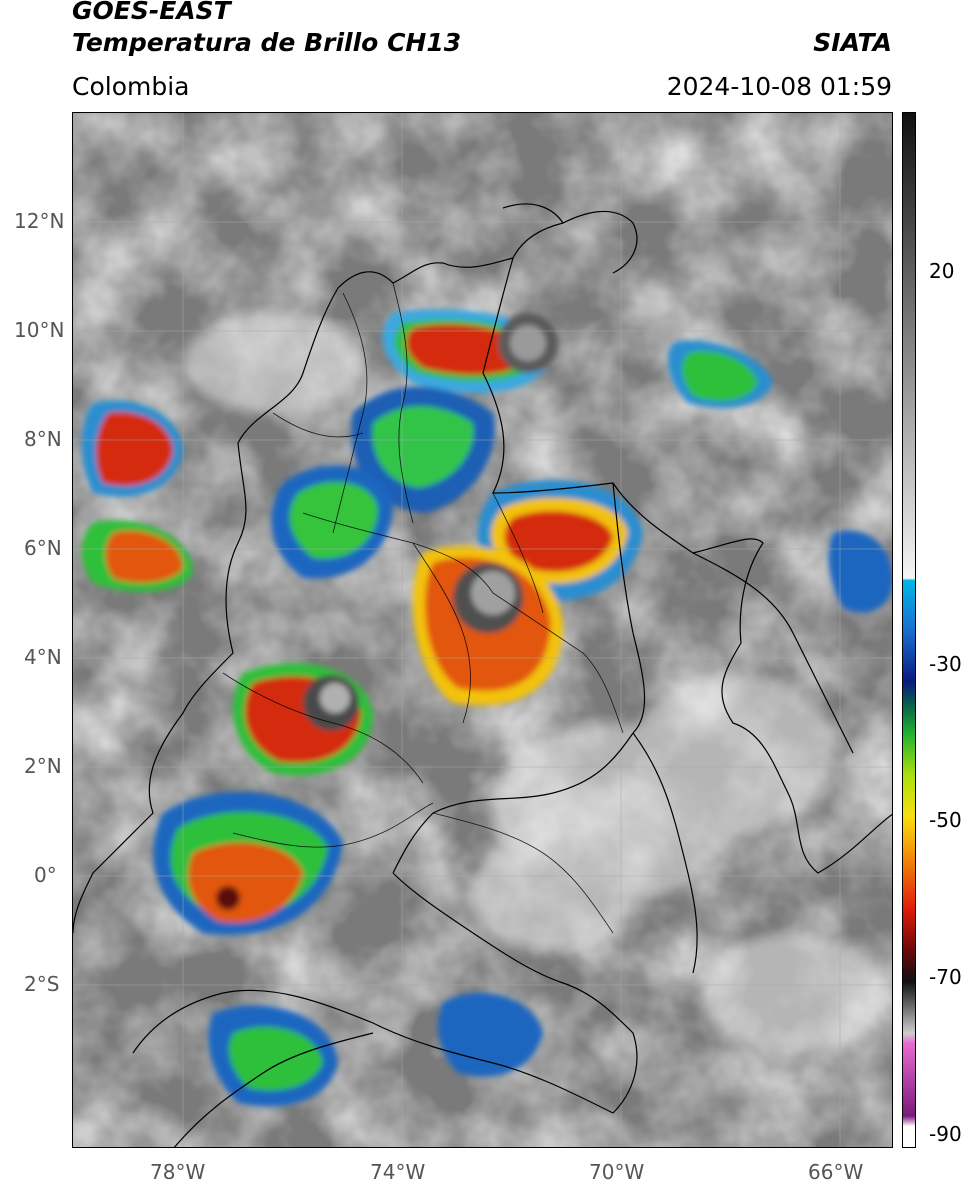 The height and width of the screenshot is (1190, 966). Describe the element at coordinates (945, 820) in the screenshot. I see `colorbar-label-neg50: -50` at that location.